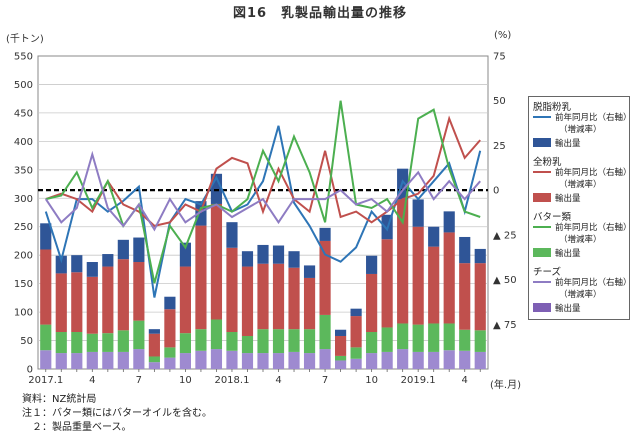  Describe the element at coordinates (580, 124) in the screenshot. I see `legend-group-skim-milk-powder: 脱脂粉乳 前年同月比（右軸） （増減率） 輸出量` at that location.